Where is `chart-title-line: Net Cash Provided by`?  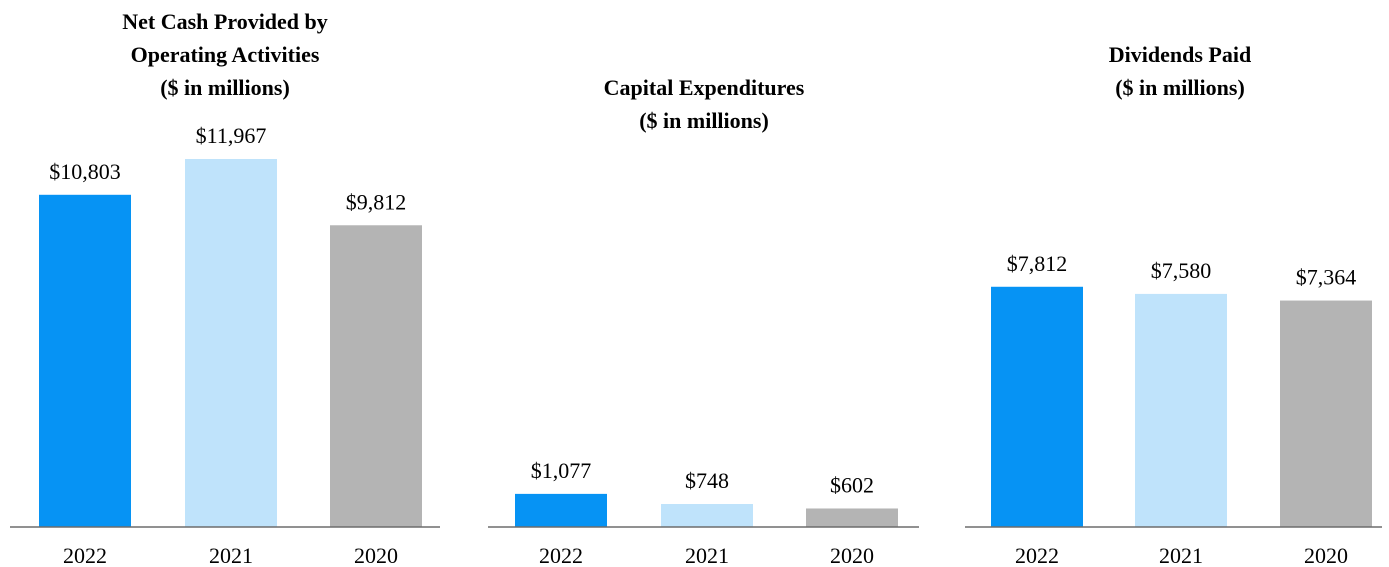
chart-title-line: Net Cash Provided by is located at coordinates (225, 21).